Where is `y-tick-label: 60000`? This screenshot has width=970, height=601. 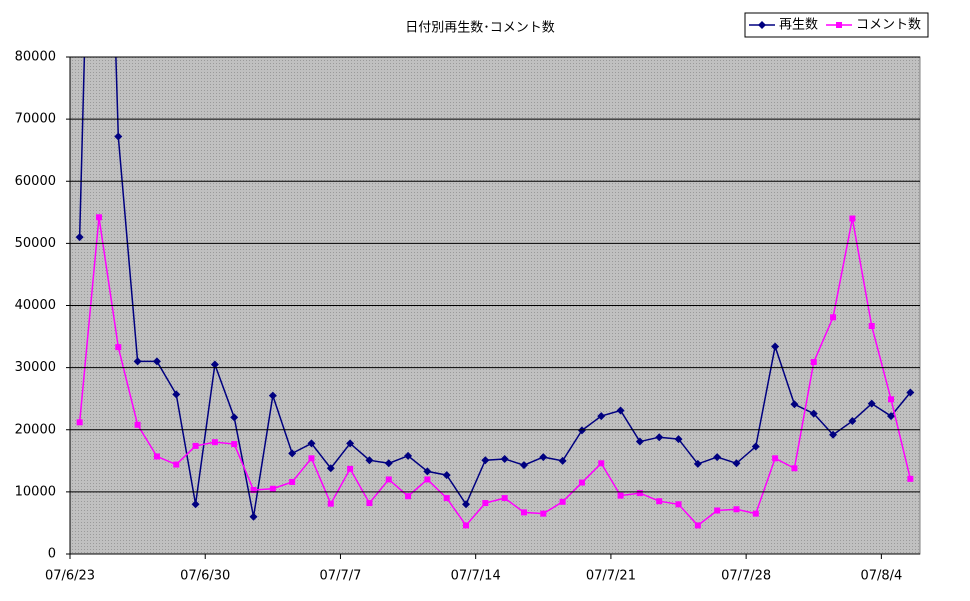
y-tick-label: 60000 is located at coordinates (35, 181).